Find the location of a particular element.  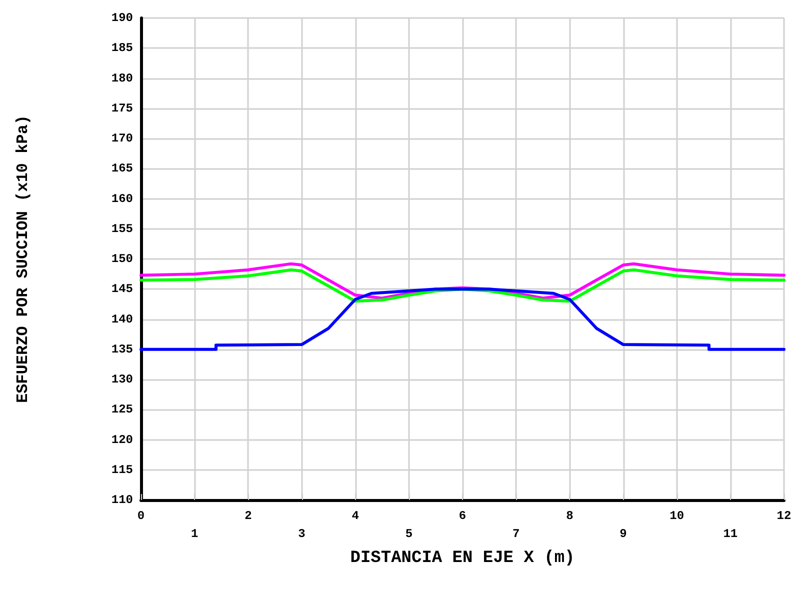

x-tick-label: 12 is located at coordinates (784, 516).